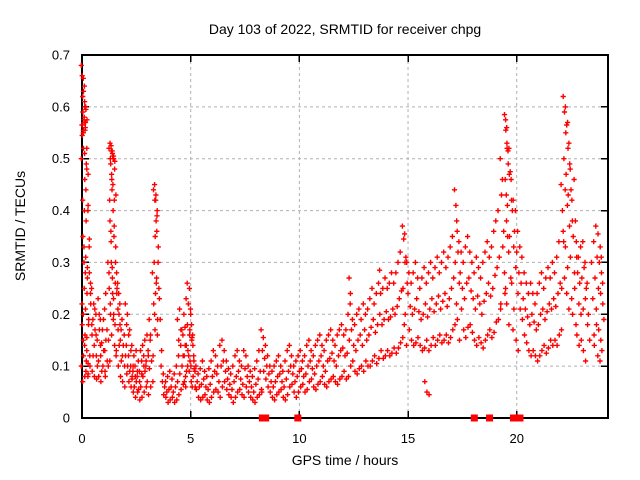  What do you see at coordinates (61, 314) in the screenshot?
I see `y-tick-label: 0.2` at bounding box center [61, 314].